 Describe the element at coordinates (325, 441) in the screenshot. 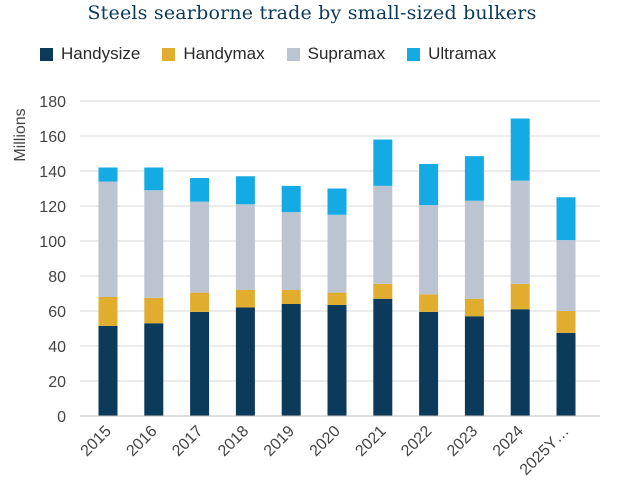

I see `x-tick-label: 2020` at that location.